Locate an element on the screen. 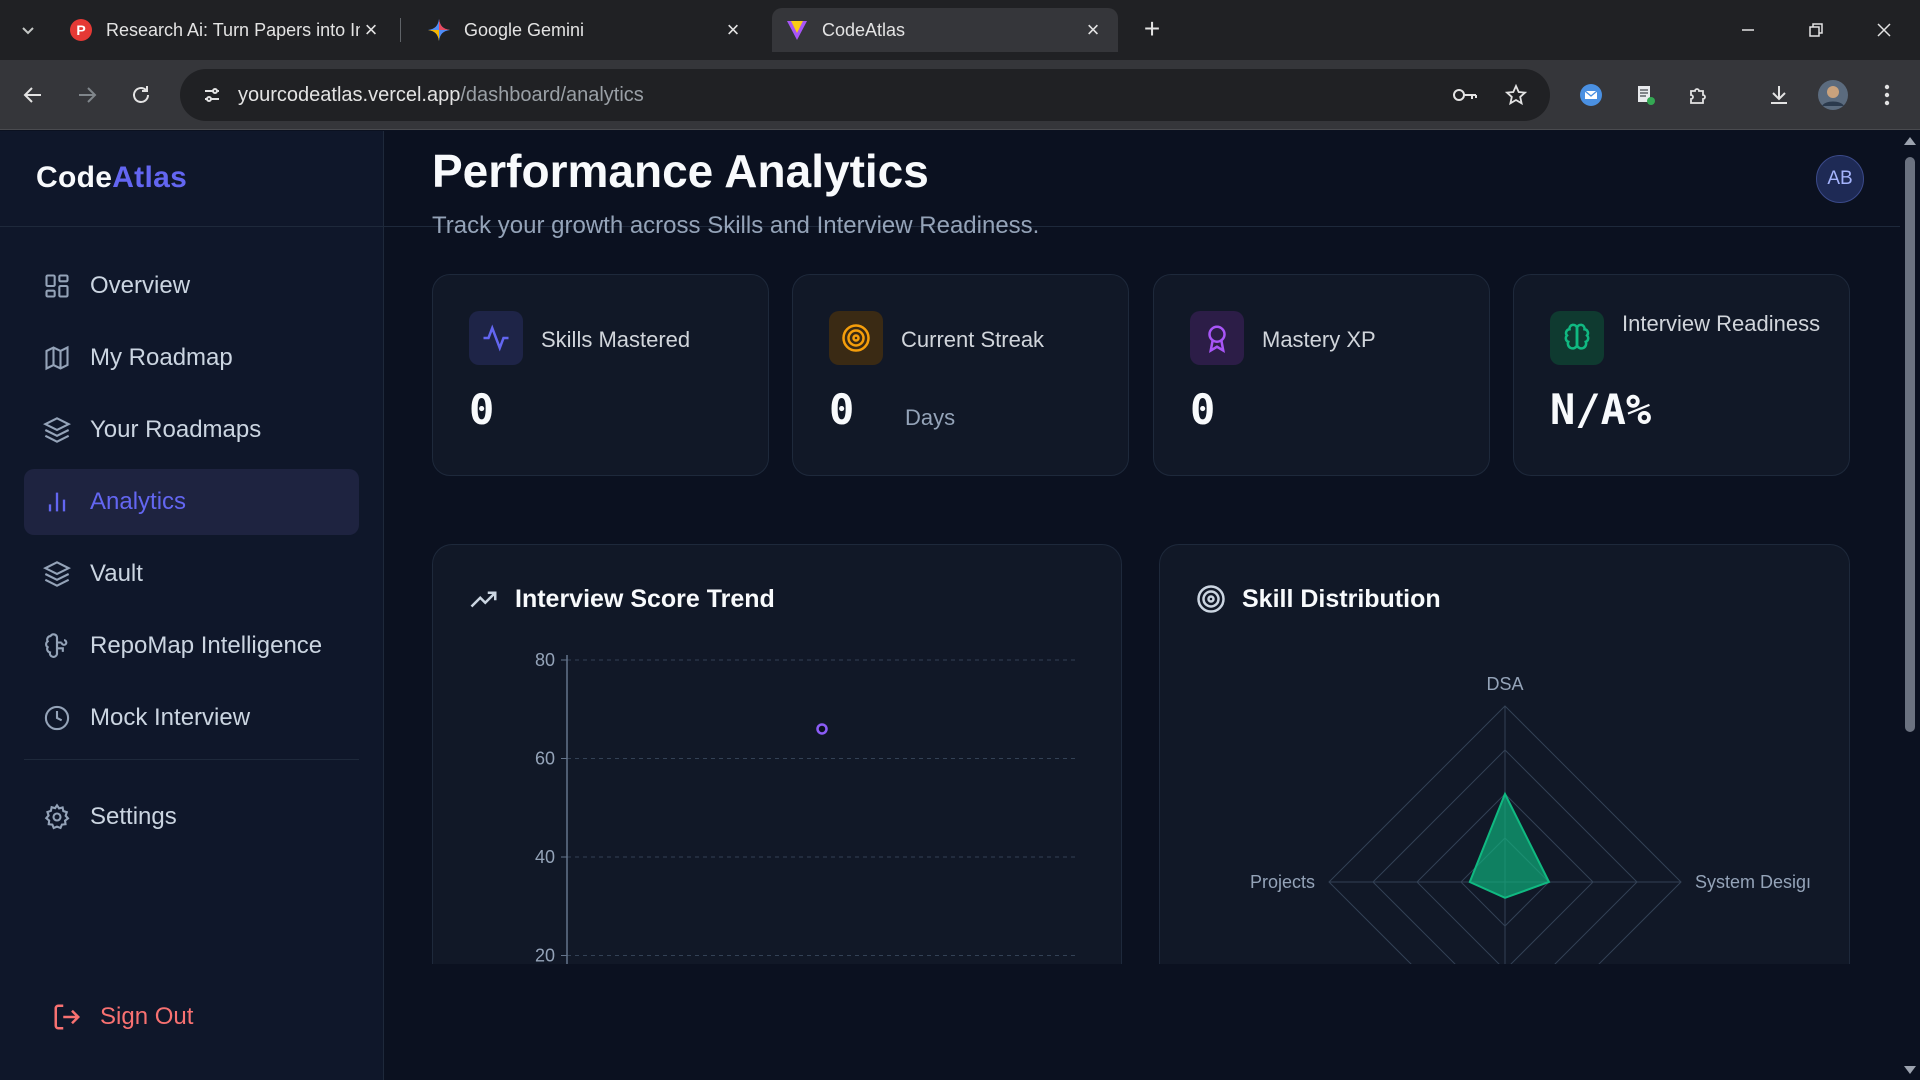 The height and width of the screenshot is (1080, 1920). radar-skill-area is located at coordinates (1509, 845).